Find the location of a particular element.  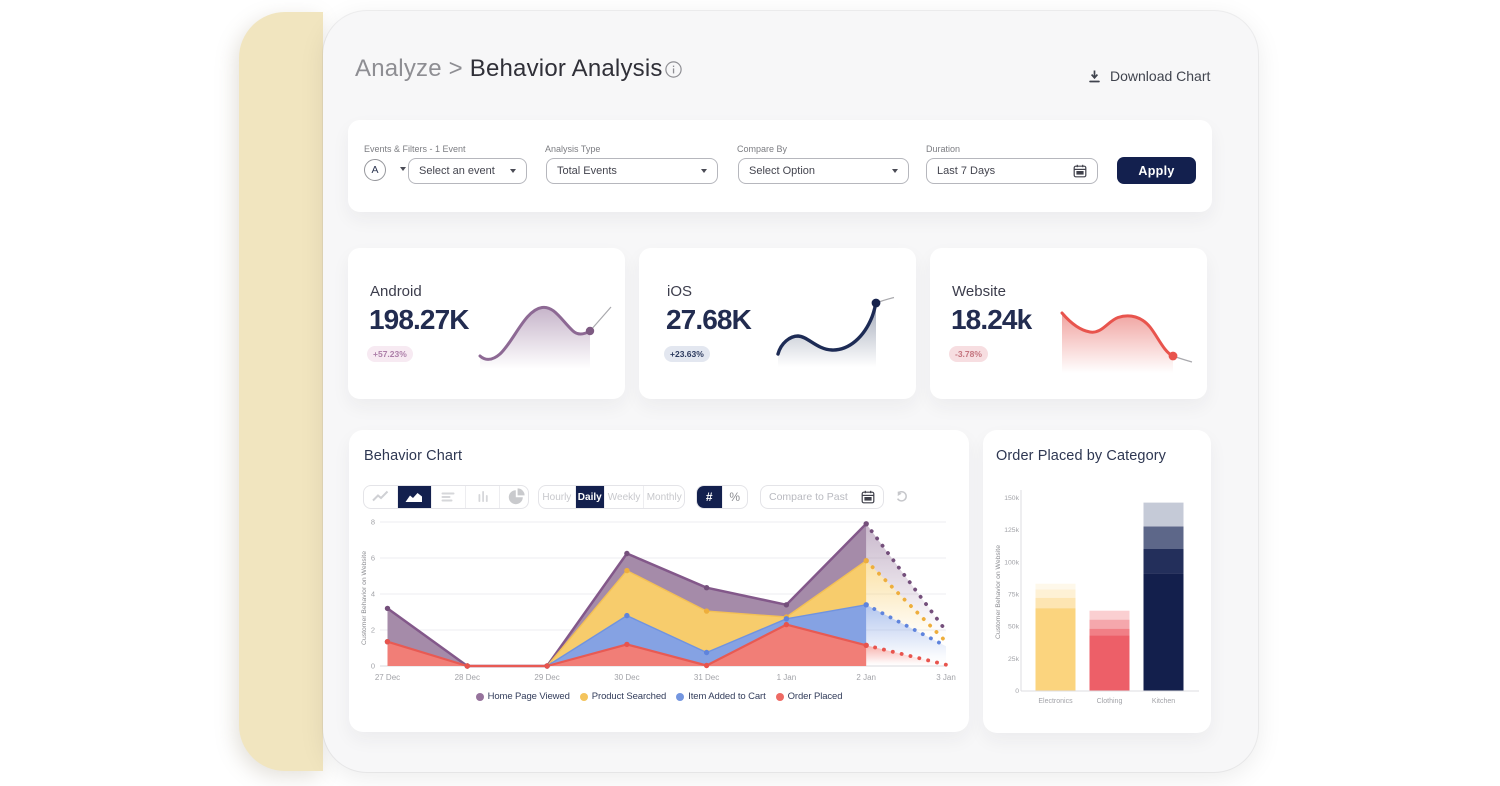

svg-text: 28 Dec is located at coordinates (467, 677).